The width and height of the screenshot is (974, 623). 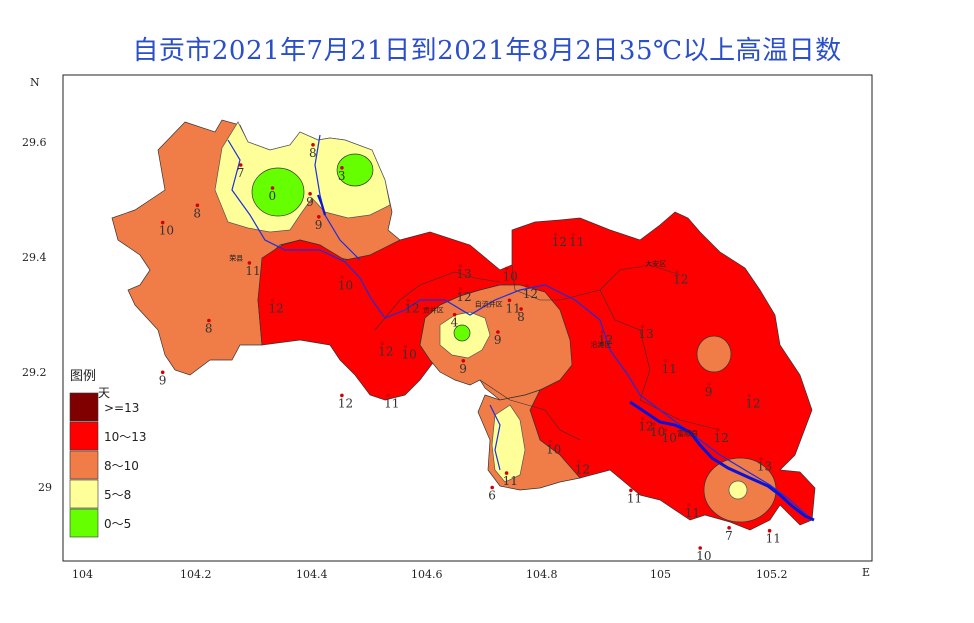 What do you see at coordinates (492, 496) in the screenshot?
I see `station-value-label: 6` at bounding box center [492, 496].